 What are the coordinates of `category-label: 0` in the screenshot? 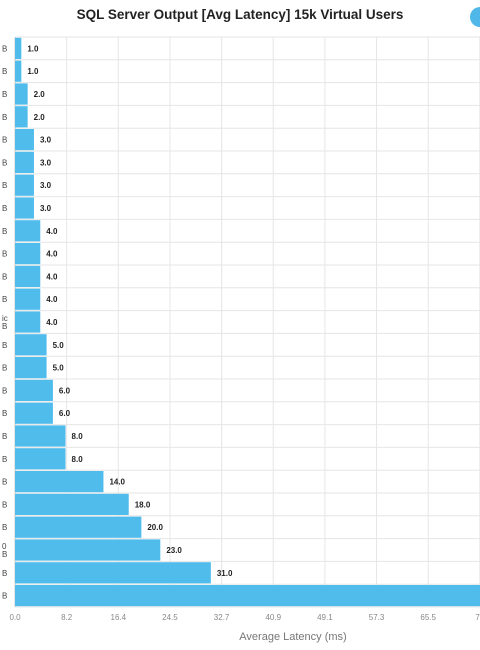 It's located at (4, 546).